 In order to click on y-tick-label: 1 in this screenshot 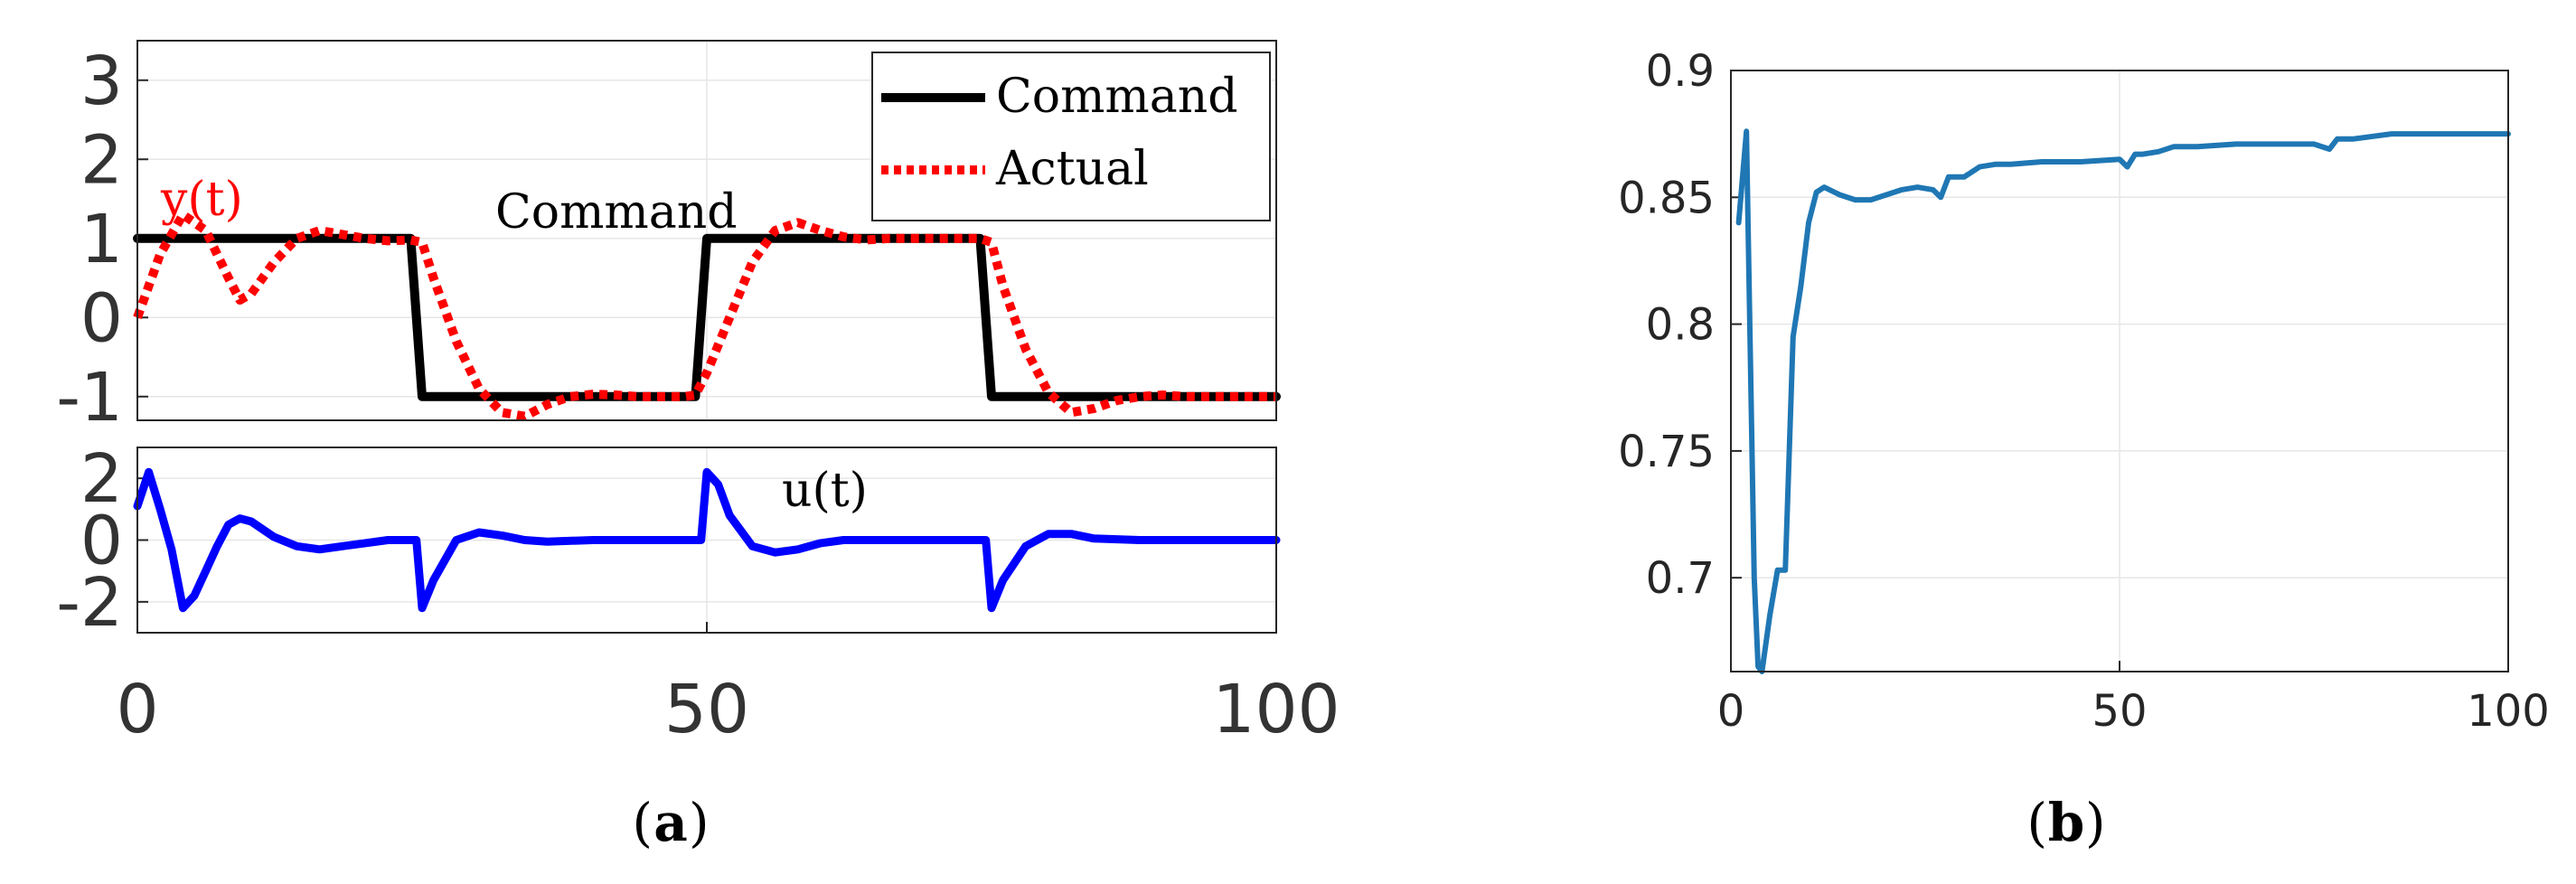, I will do `click(102, 239)`.